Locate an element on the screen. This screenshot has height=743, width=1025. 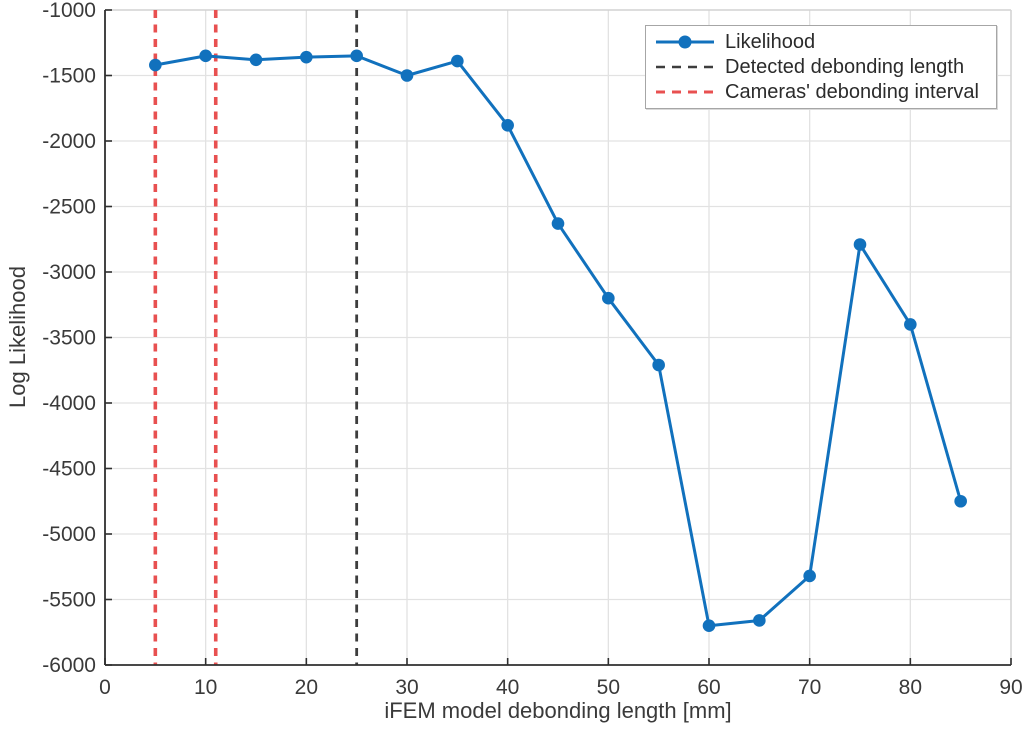
x-tick-label: 60 is located at coordinates (708, 687).